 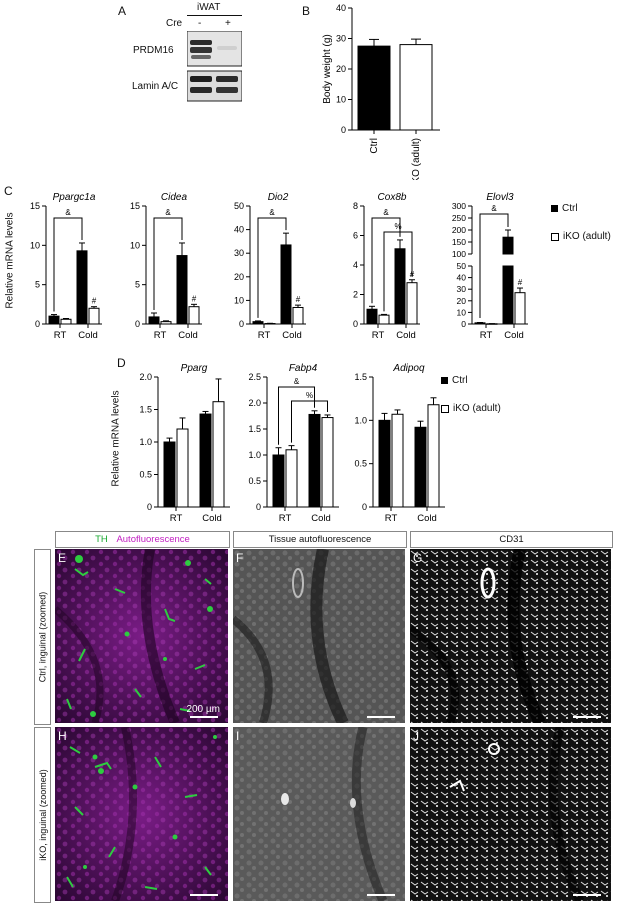 I want to click on y-tick-label: 5, so click(x=37, y=285).